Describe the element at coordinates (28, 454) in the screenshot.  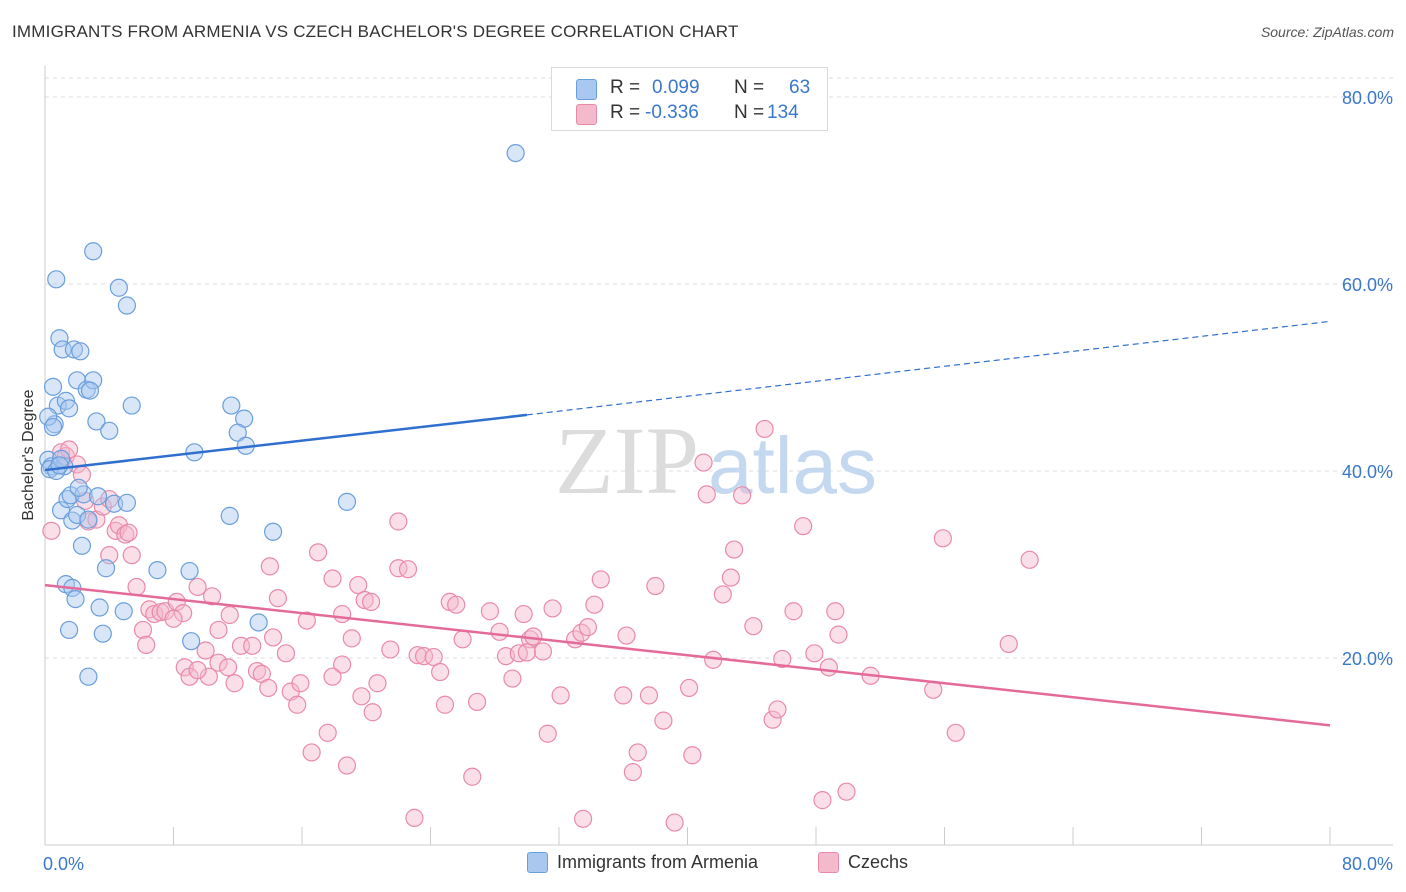
I see `y-axis-label: Bachelor's Degree` at that location.